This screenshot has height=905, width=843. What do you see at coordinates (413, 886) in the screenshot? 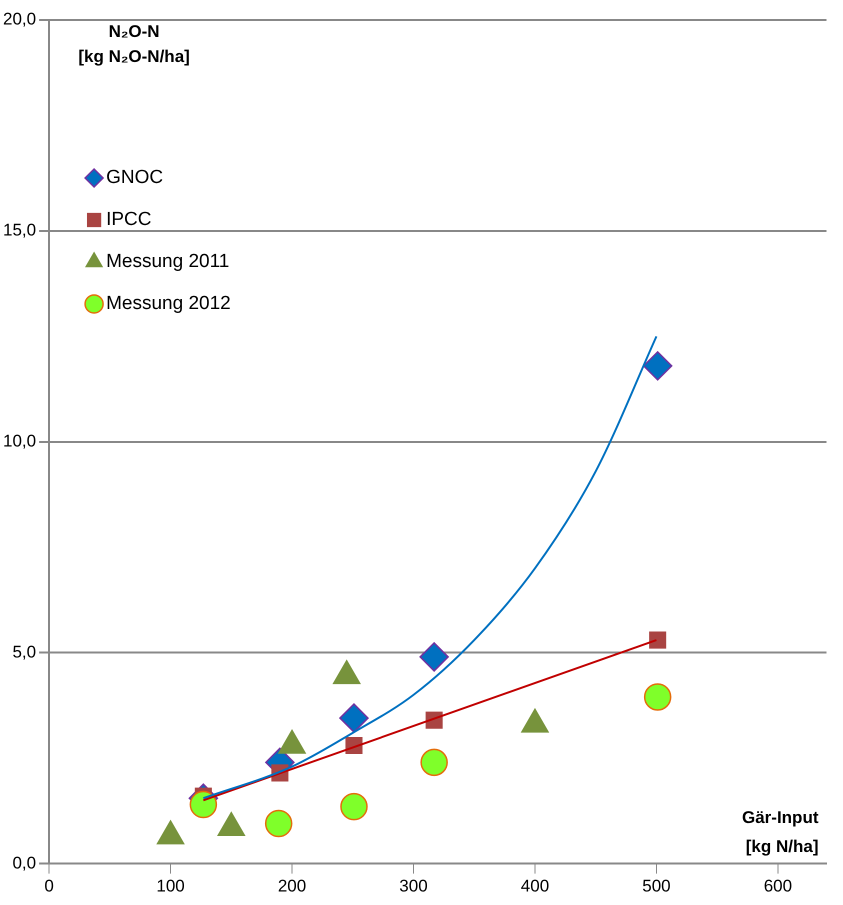
I see `x-tick-label: 300` at bounding box center [413, 886].